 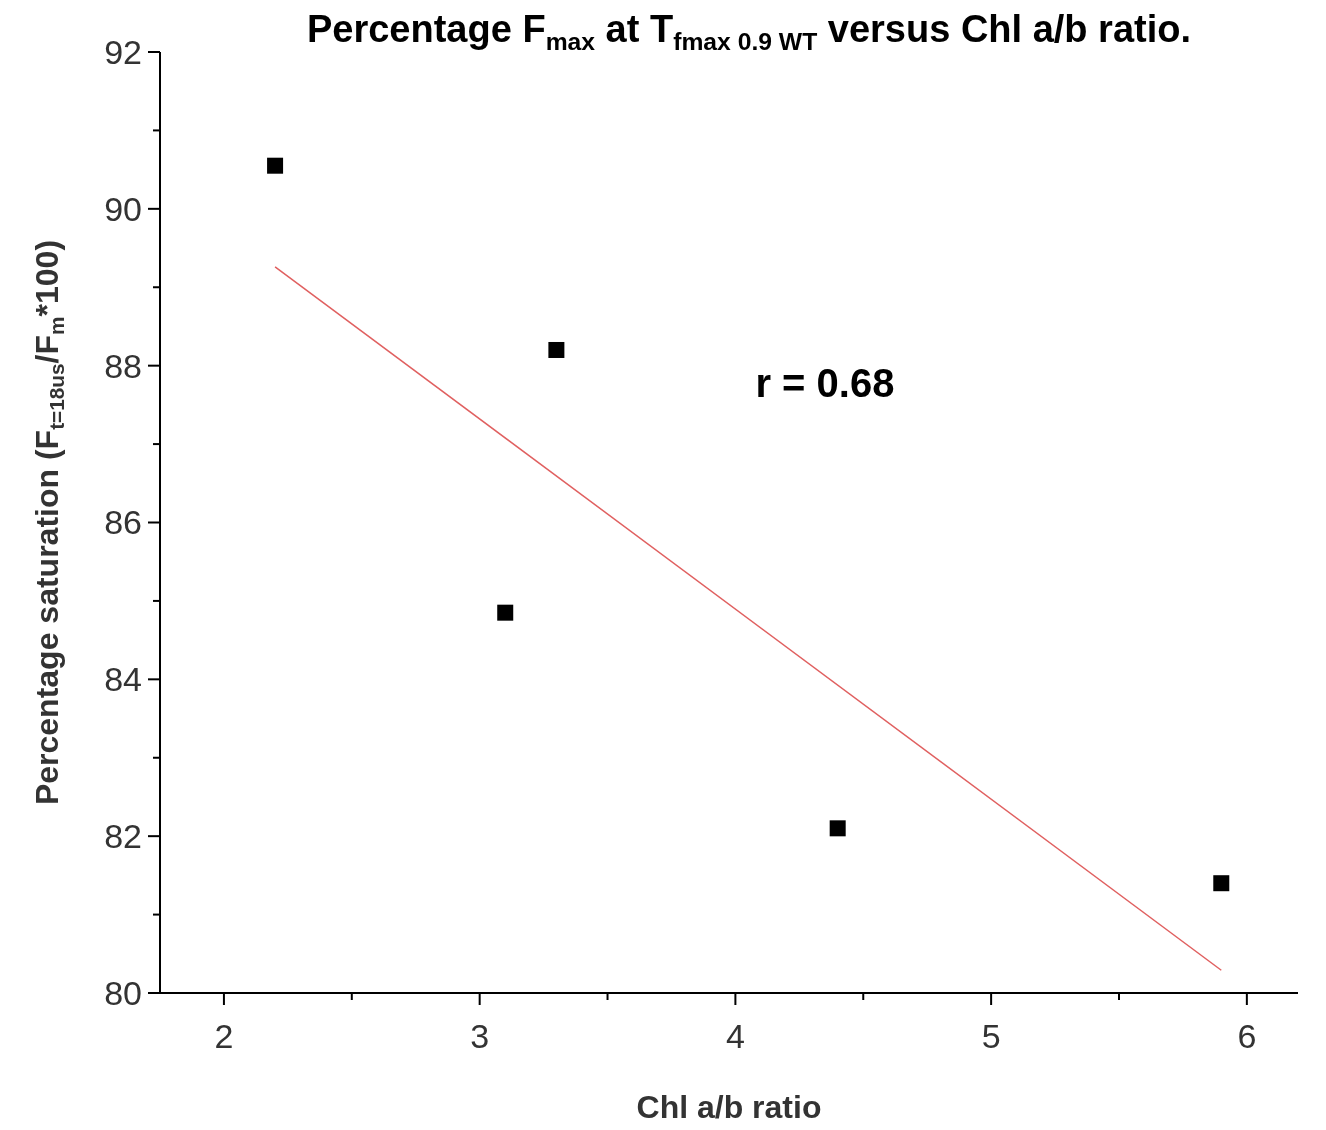 What do you see at coordinates (123, 679) in the screenshot?
I see `y-tick-label: 84` at bounding box center [123, 679].